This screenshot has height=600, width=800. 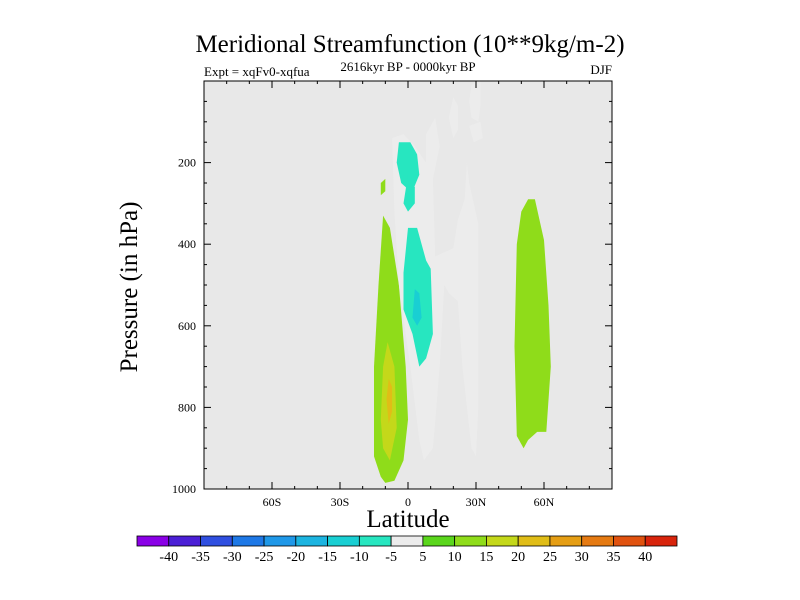 What do you see at coordinates (486, 557) in the screenshot?
I see `colorbar-label: 15` at bounding box center [486, 557].